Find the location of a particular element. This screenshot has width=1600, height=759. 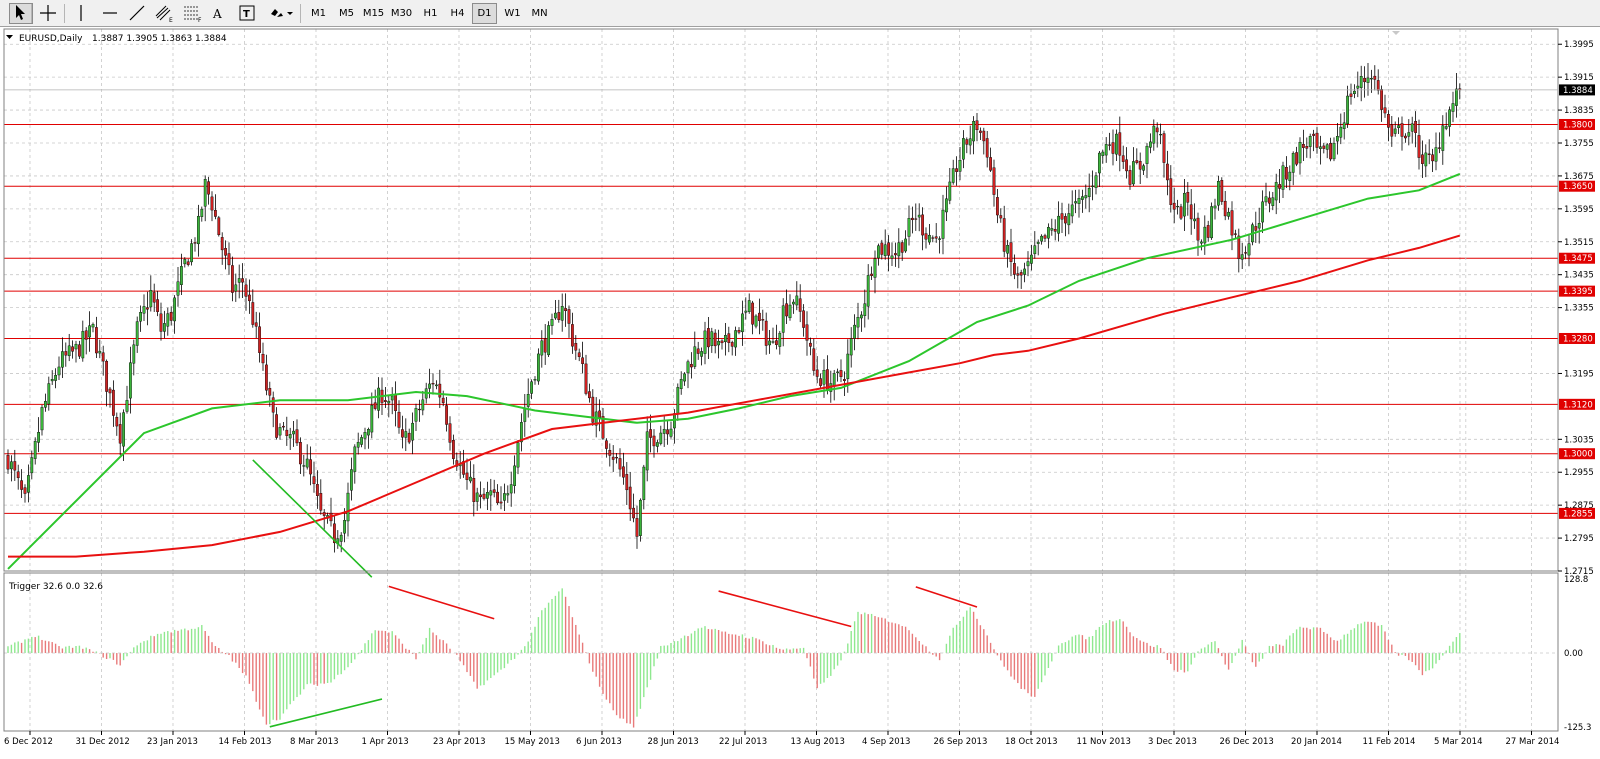

crosshair-tool-button is located at coordinates (49, 13).